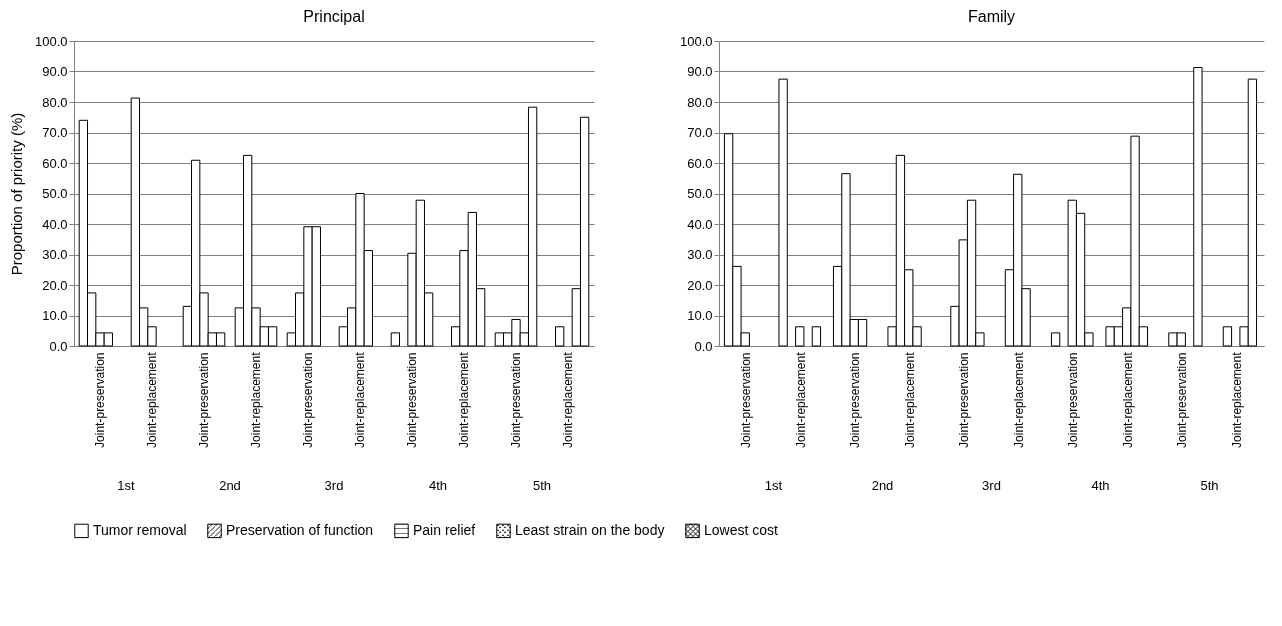  I want to click on legend-label: Pain relief, so click(444, 529).